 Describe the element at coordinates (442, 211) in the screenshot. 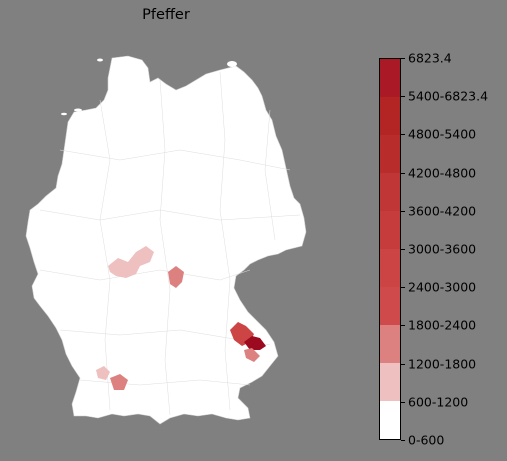

I see `colorbar-label: 3600-4200` at that location.